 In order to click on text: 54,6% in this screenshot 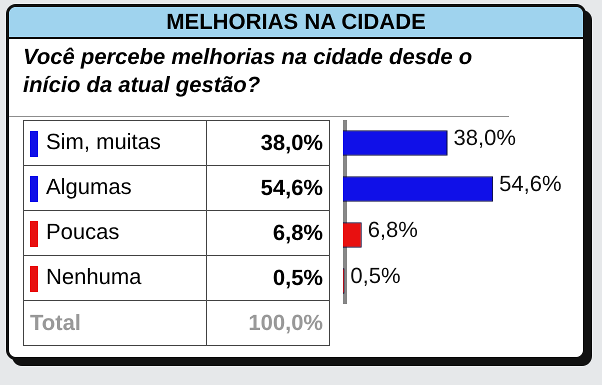, I will do `click(530, 183)`.